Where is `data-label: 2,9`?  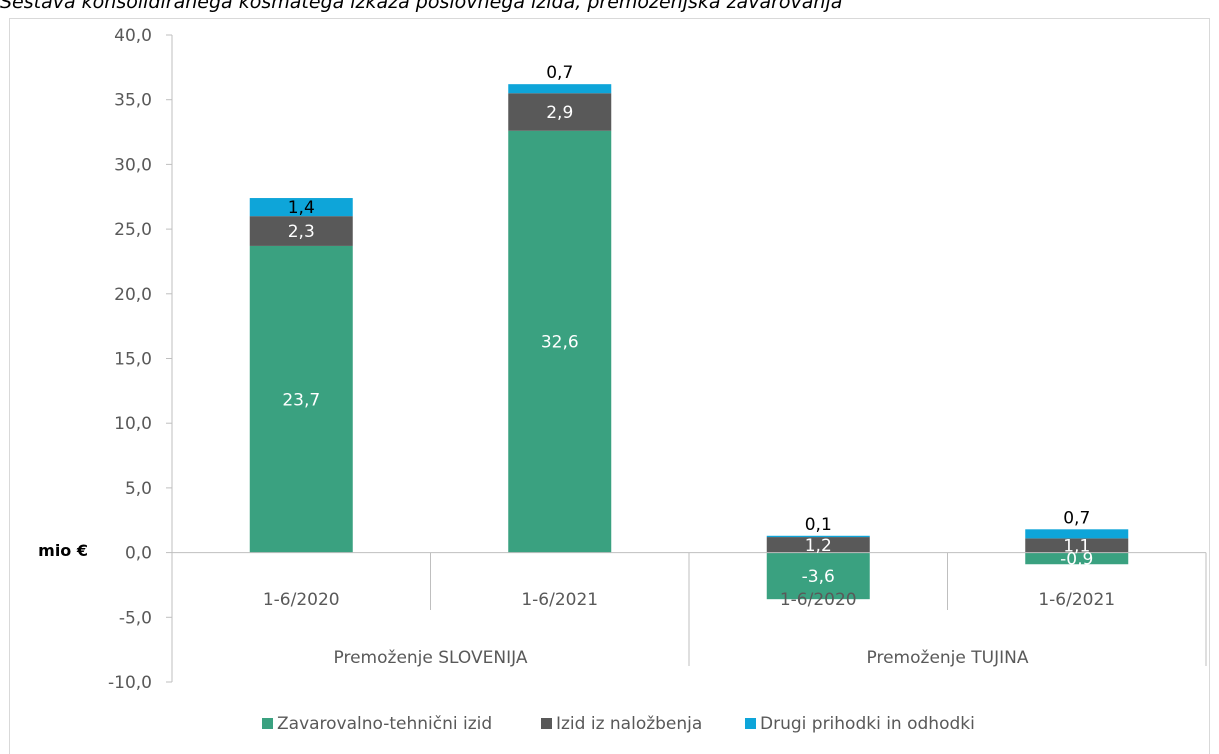
data-label: 2,9 is located at coordinates (559, 113).